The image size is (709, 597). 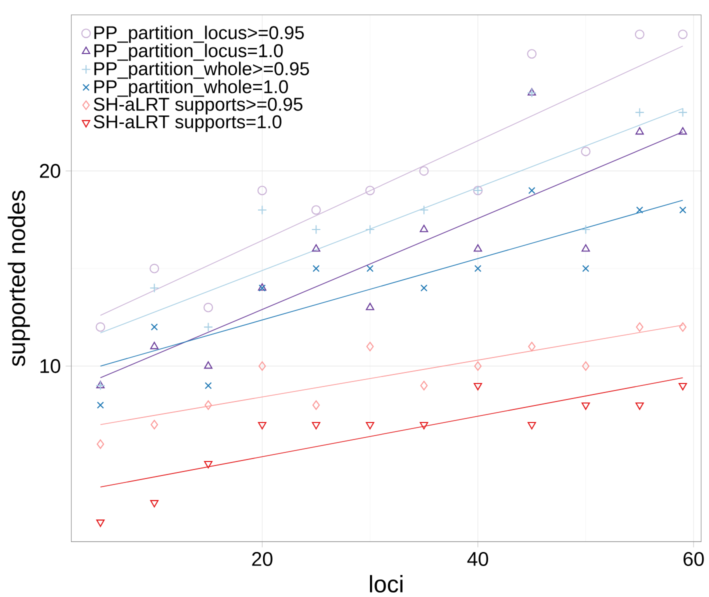 What do you see at coordinates (199, 34) in the screenshot?
I see `legend-label: PP_partition_locus>=0.95` at bounding box center [199, 34].